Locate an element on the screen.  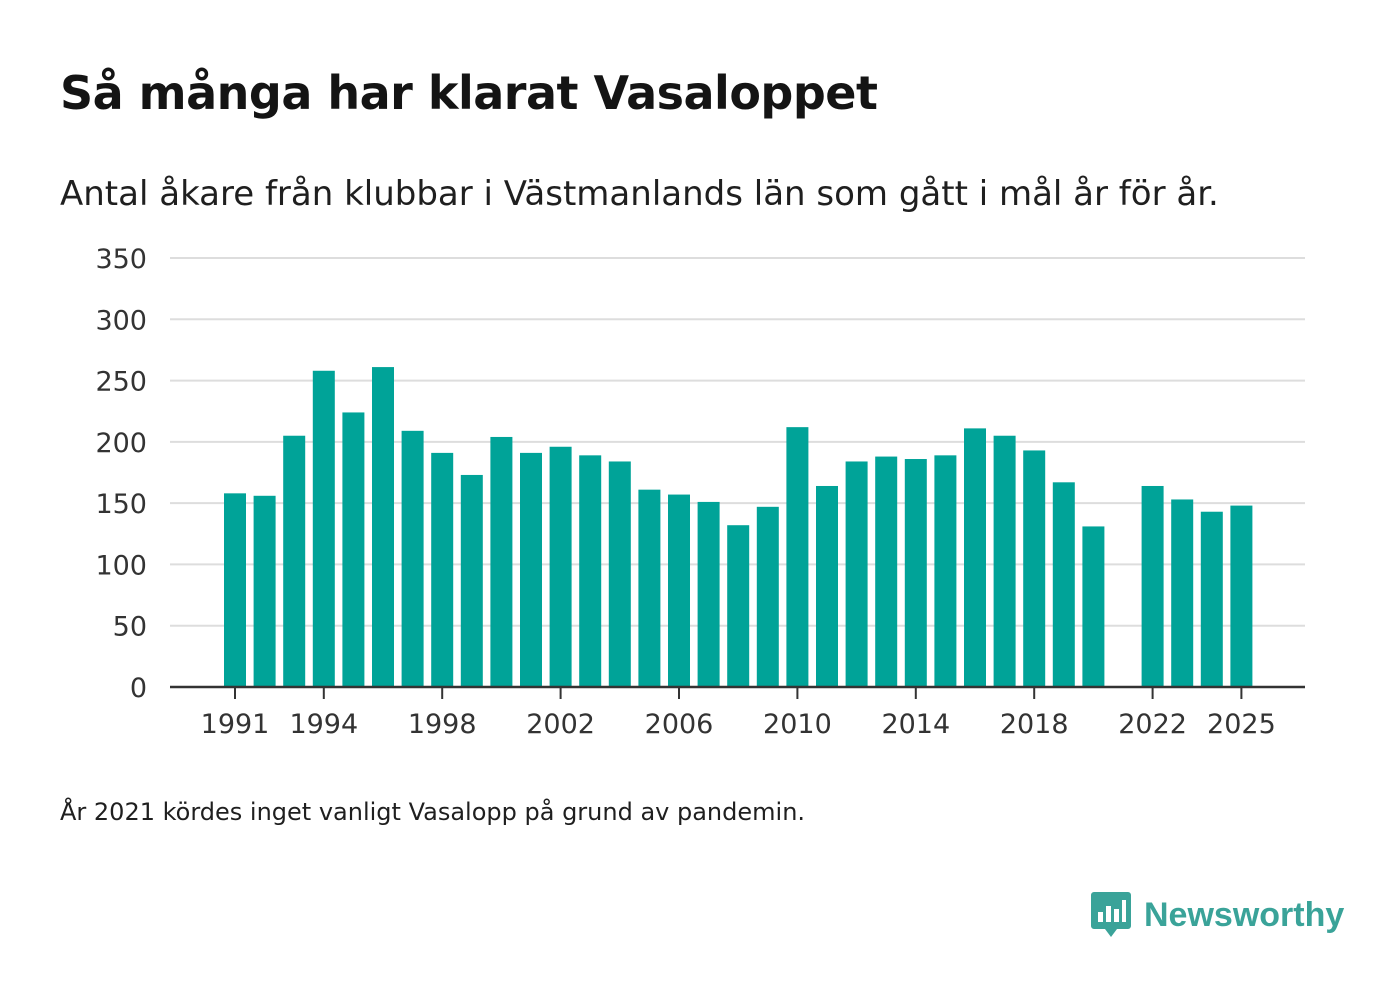
bar-2006 is located at coordinates (679, 590).